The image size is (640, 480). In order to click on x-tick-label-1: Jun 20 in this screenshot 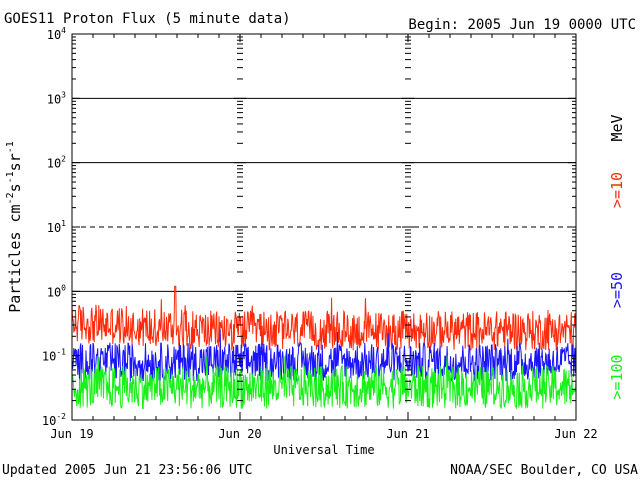, I will do `click(239, 434)`.